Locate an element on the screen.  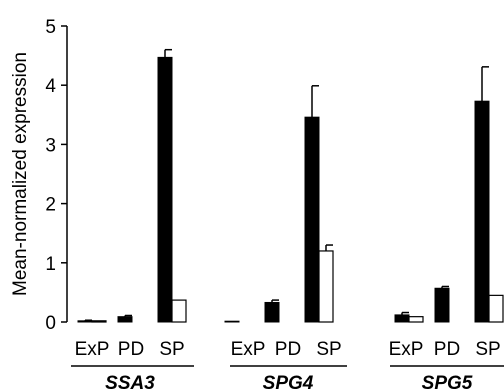
y-tick-label: 4 is located at coordinates (50, 86).